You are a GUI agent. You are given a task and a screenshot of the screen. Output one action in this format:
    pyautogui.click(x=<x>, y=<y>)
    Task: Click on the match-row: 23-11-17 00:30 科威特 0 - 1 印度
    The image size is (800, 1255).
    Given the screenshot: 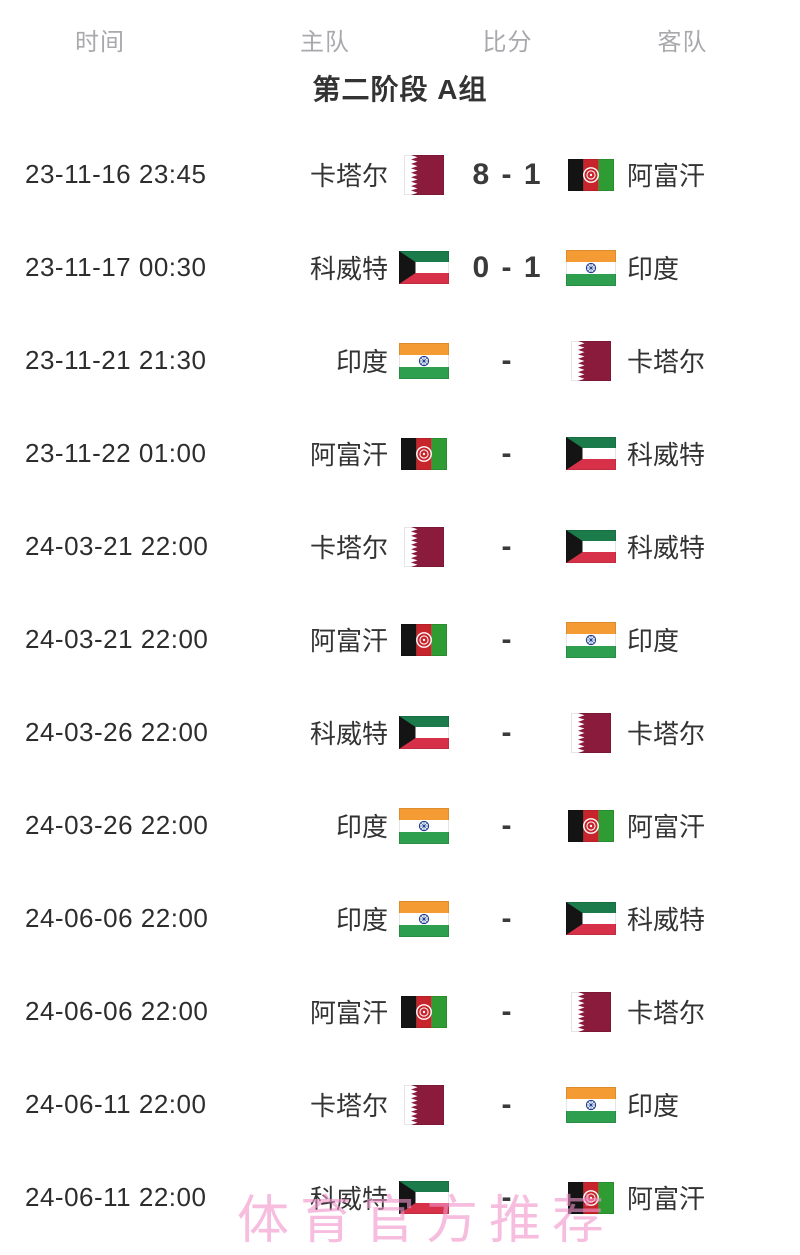 What is the action you would take?
    pyautogui.click(x=400, y=267)
    